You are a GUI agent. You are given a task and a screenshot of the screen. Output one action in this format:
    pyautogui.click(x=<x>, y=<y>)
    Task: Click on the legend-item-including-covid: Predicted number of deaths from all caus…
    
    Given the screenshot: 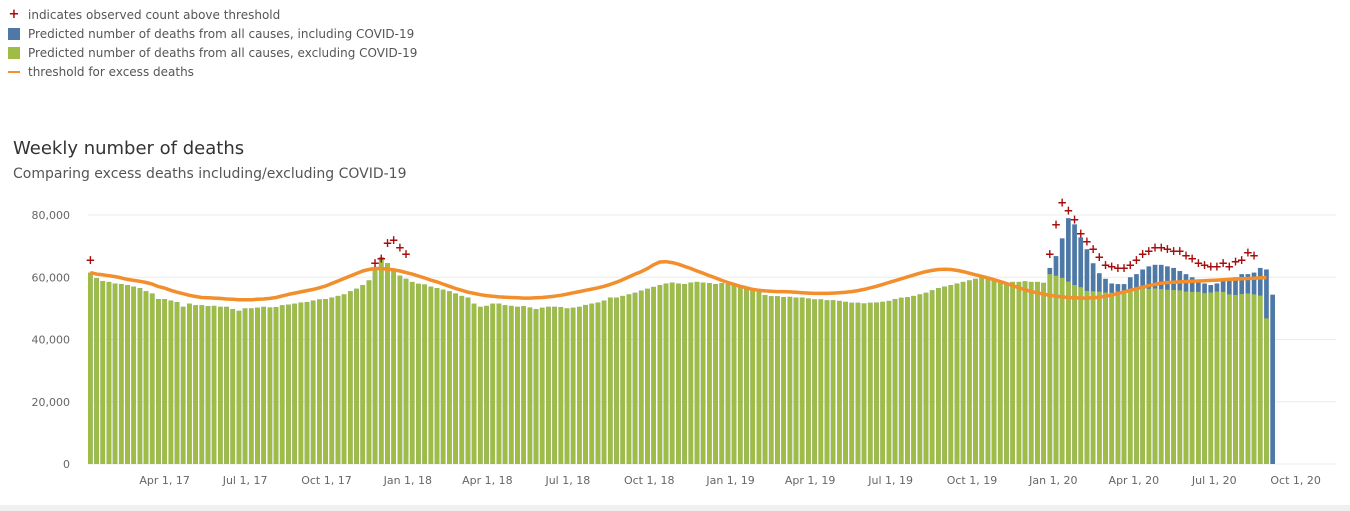 What is the action you would take?
    pyautogui.click(x=212, y=33)
    